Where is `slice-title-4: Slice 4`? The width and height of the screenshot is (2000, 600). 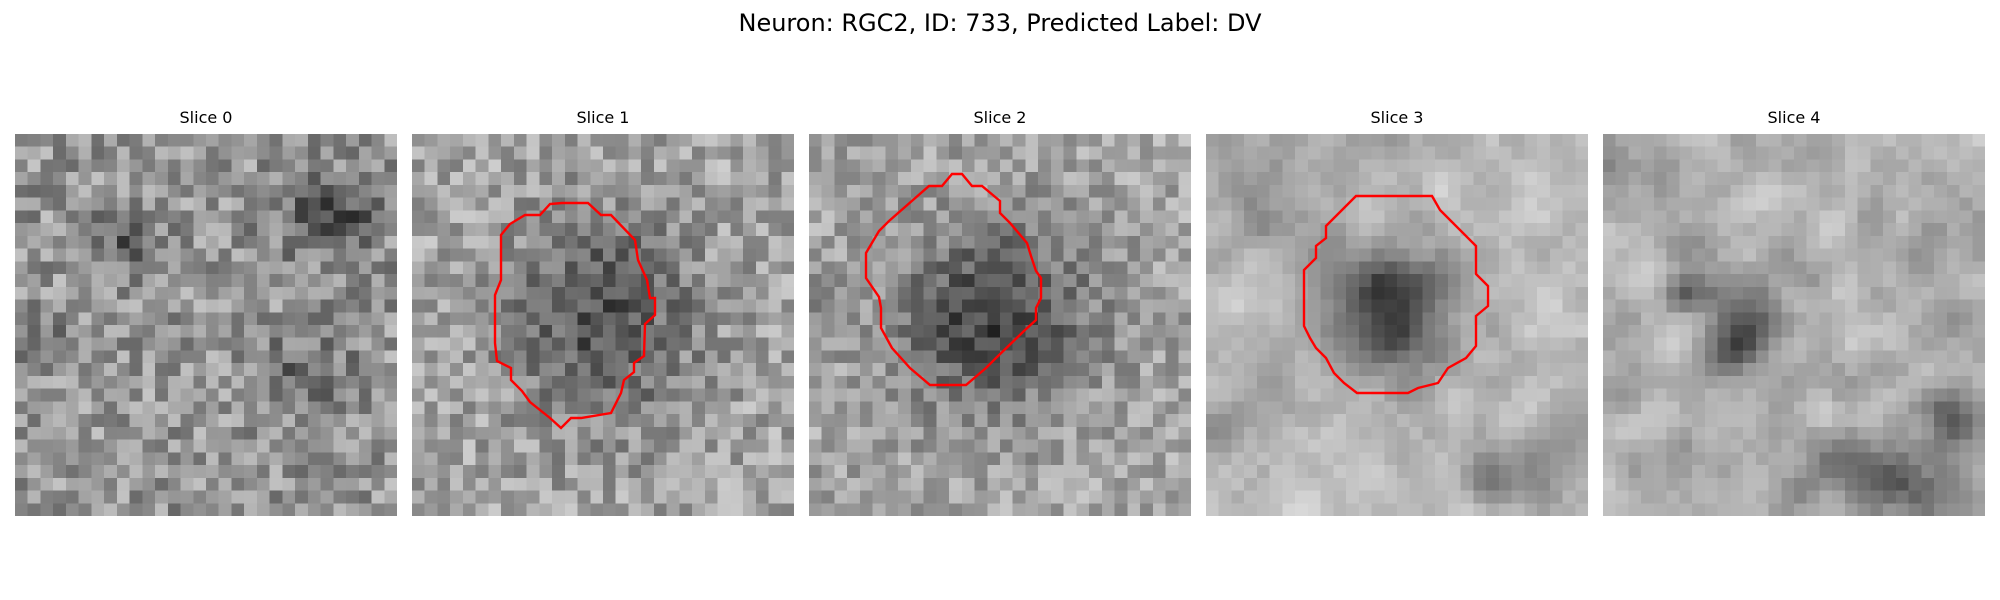 slice-title-4: Slice 4 is located at coordinates (1794, 117).